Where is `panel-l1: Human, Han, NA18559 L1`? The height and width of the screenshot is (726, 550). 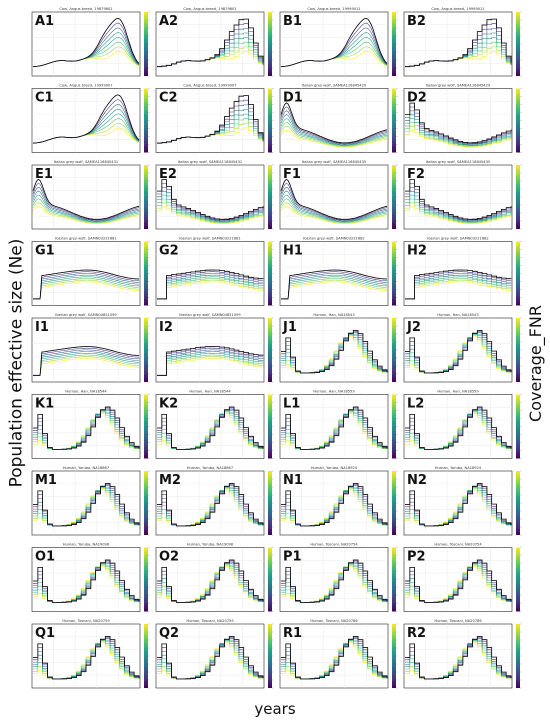 panel-l1: Human, Han, NA18559 L1 is located at coordinates (338, 424).